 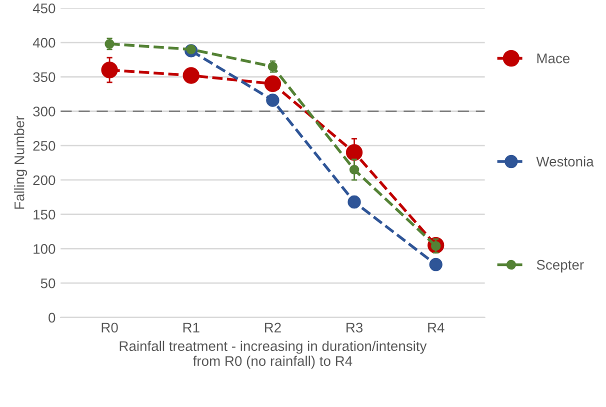 What do you see at coordinates (48, 283) in the screenshot?
I see `y-tick-label: 50` at bounding box center [48, 283].